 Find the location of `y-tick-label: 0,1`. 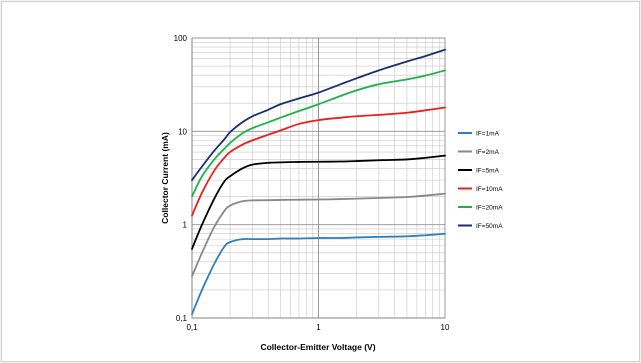

y-tick-label: 0,1 is located at coordinates (182, 318).